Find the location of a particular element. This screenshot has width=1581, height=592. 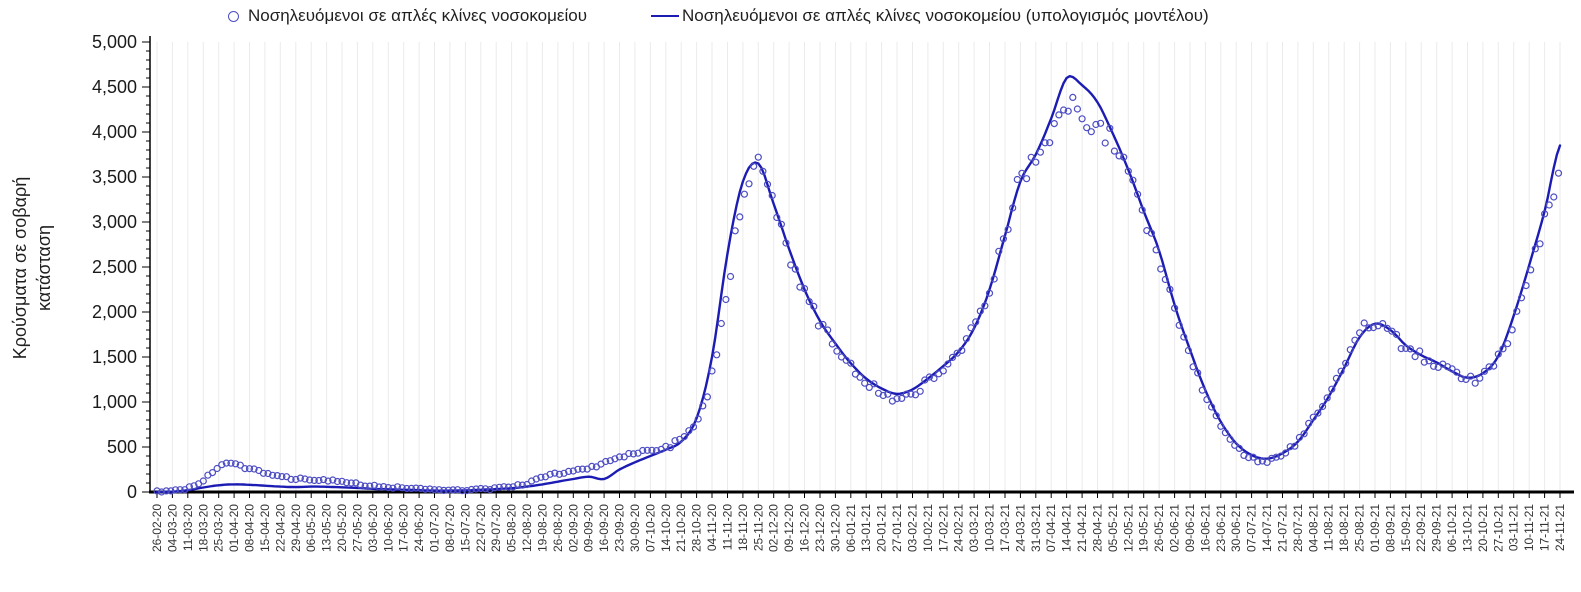

x-tick-label: 08-09-21 is located at coordinates (1390, 528).